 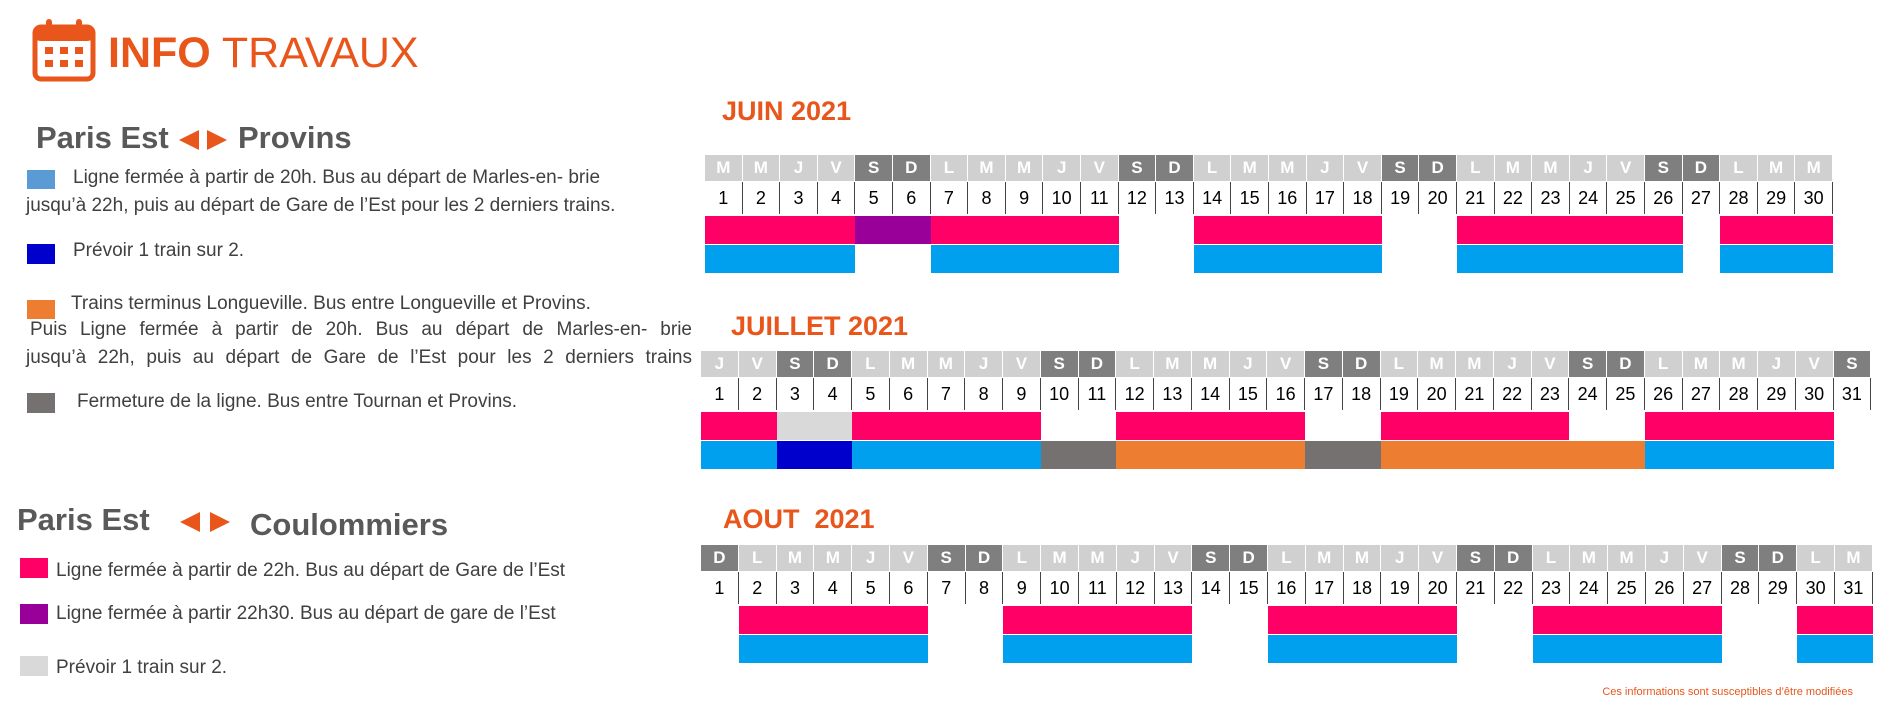 I want to click on day-number: 20, so click(x=1438, y=198).